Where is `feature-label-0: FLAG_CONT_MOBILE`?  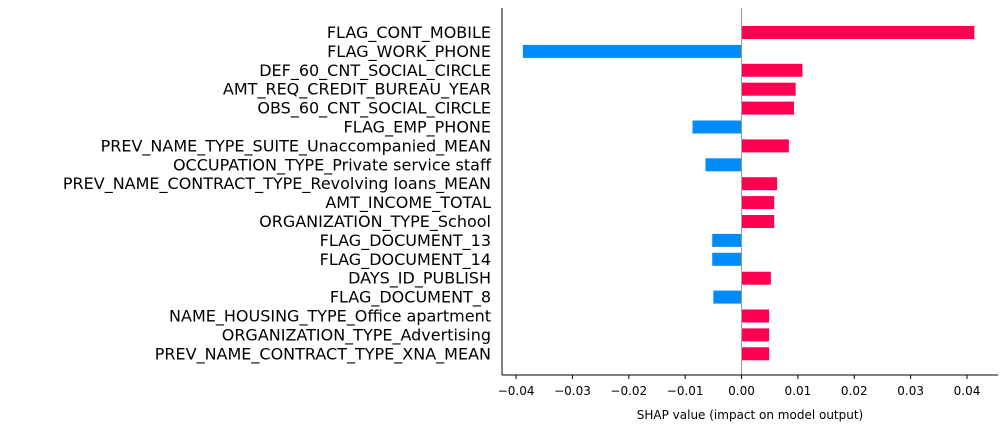
feature-label-0: FLAG_CONT_MOBILE is located at coordinates (409, 33).